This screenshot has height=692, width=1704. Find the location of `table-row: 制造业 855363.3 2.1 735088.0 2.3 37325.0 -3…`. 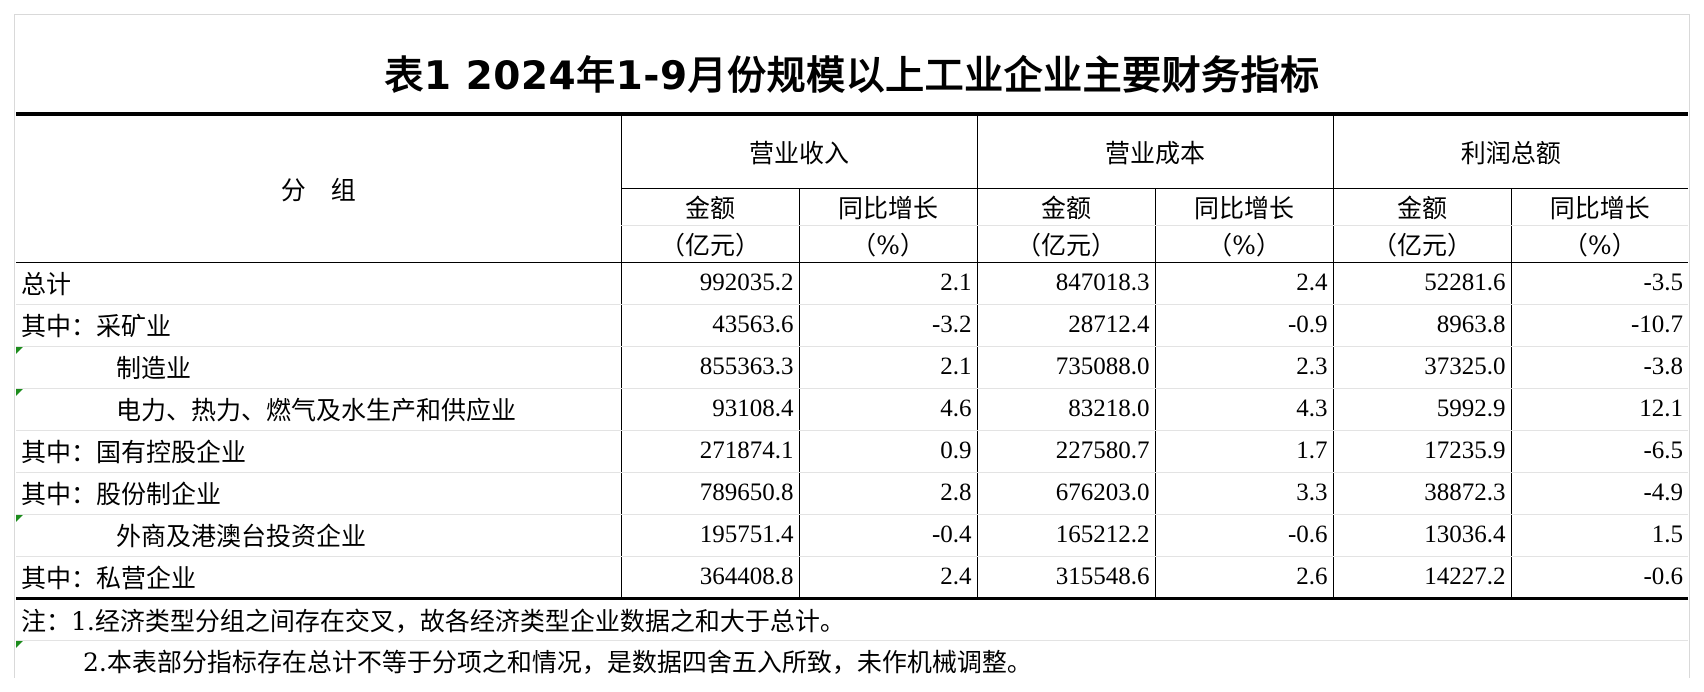

table-row: 制造业 855363.3 2.1 735088.0 2.3 37325.0 -3… is located at coordinates (852, 367).